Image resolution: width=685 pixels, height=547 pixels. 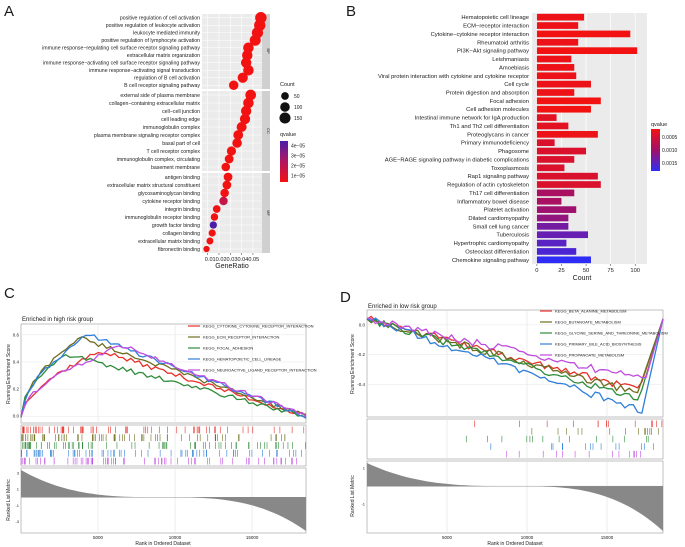 What do you see at coordinates (506, 211) in the screenshot?
I see `bar-label: Platelet activation` at bounding box center [506, 211].